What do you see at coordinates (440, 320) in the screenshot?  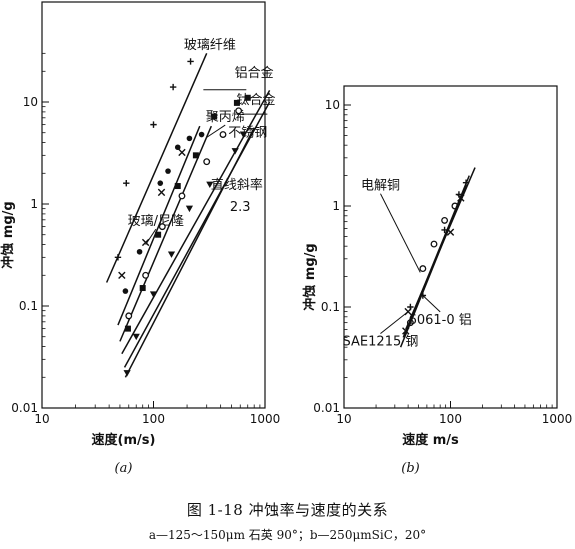 I see `series-label: 6061-0 铝` at bounding box center [440, 320].